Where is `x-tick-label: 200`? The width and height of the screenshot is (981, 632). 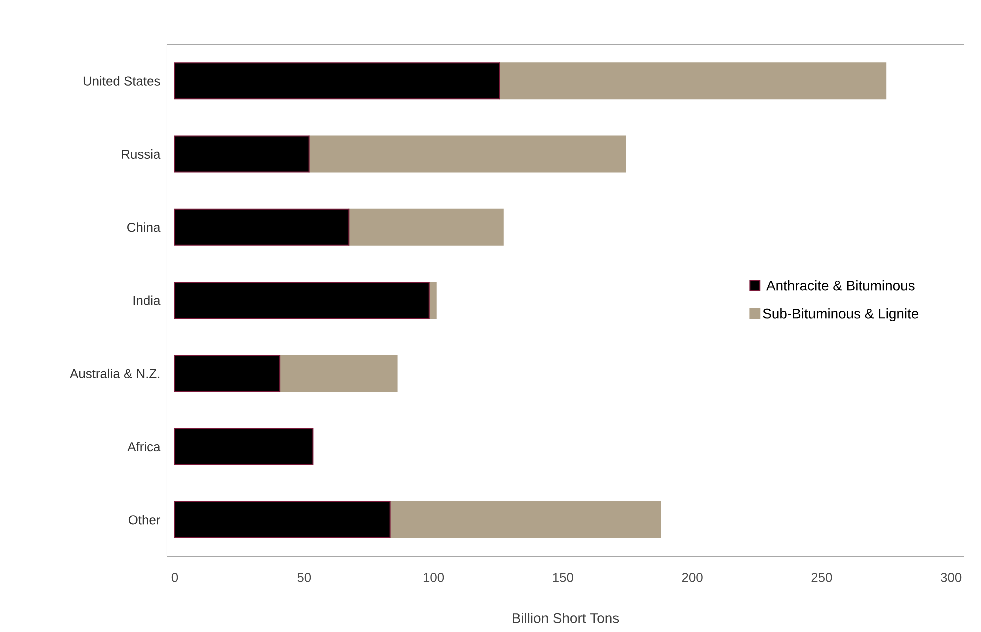
x-tick-label: 200 is located at coordinates (692, 577).